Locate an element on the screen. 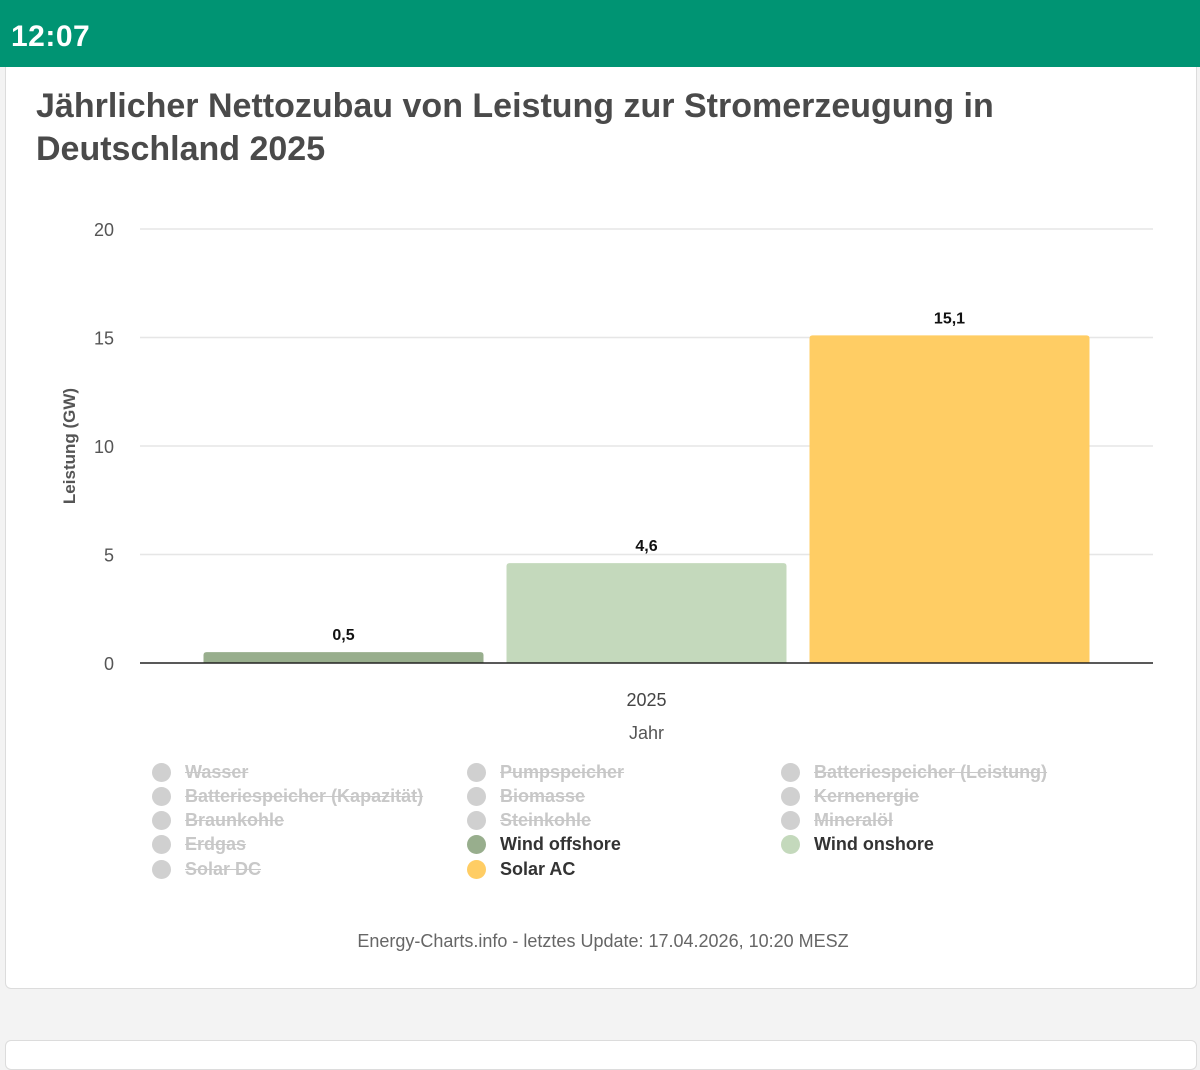 The width and height of the screenshot is (1200, 1070). x-tick-label: 2025 is located at coordinates (646, 700).